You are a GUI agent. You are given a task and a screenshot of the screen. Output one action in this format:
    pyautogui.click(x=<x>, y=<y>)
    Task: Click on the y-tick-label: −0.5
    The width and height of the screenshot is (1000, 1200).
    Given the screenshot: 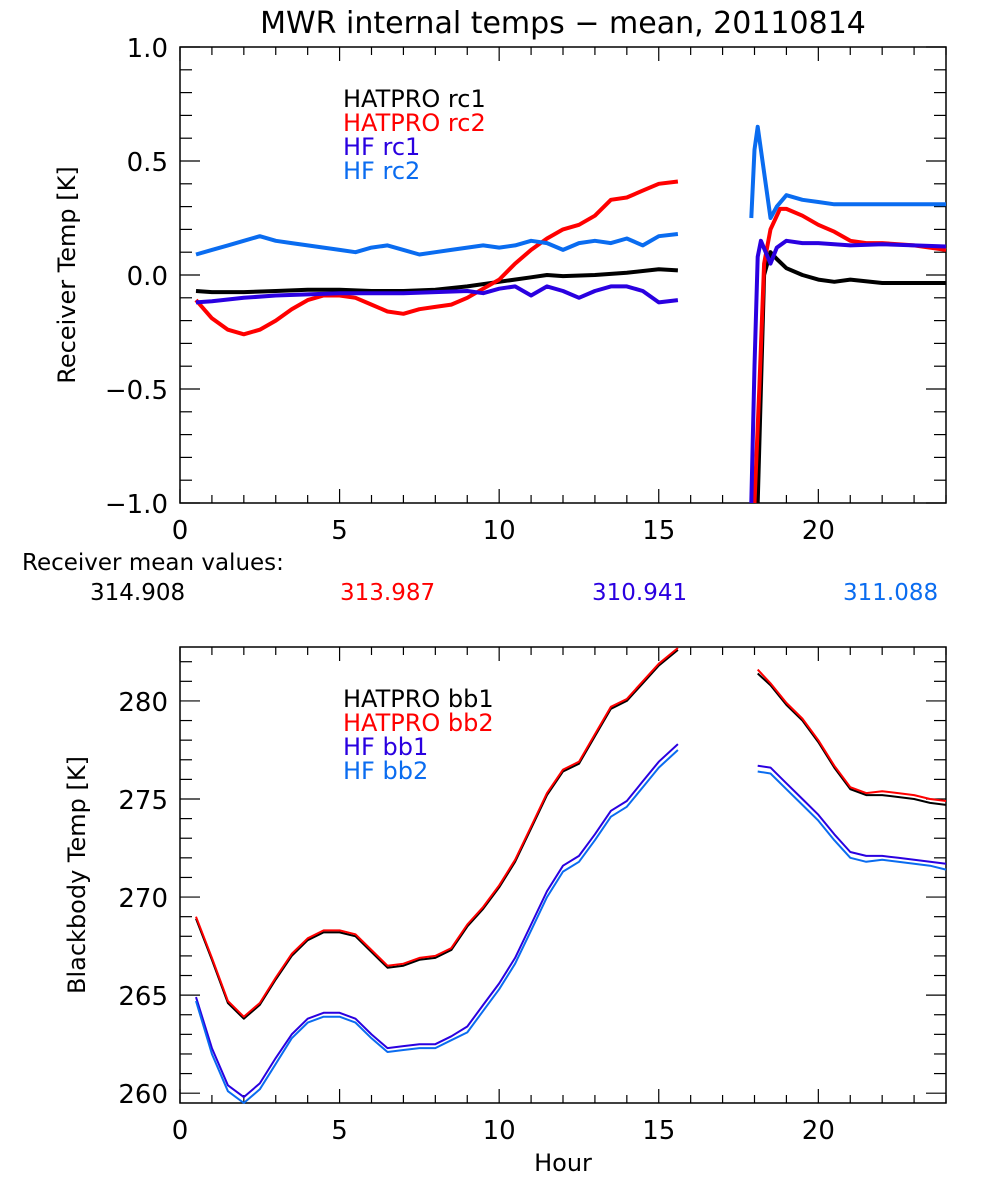 What is the action you would take?
    pyautogui.click(x=136, y=391)
    